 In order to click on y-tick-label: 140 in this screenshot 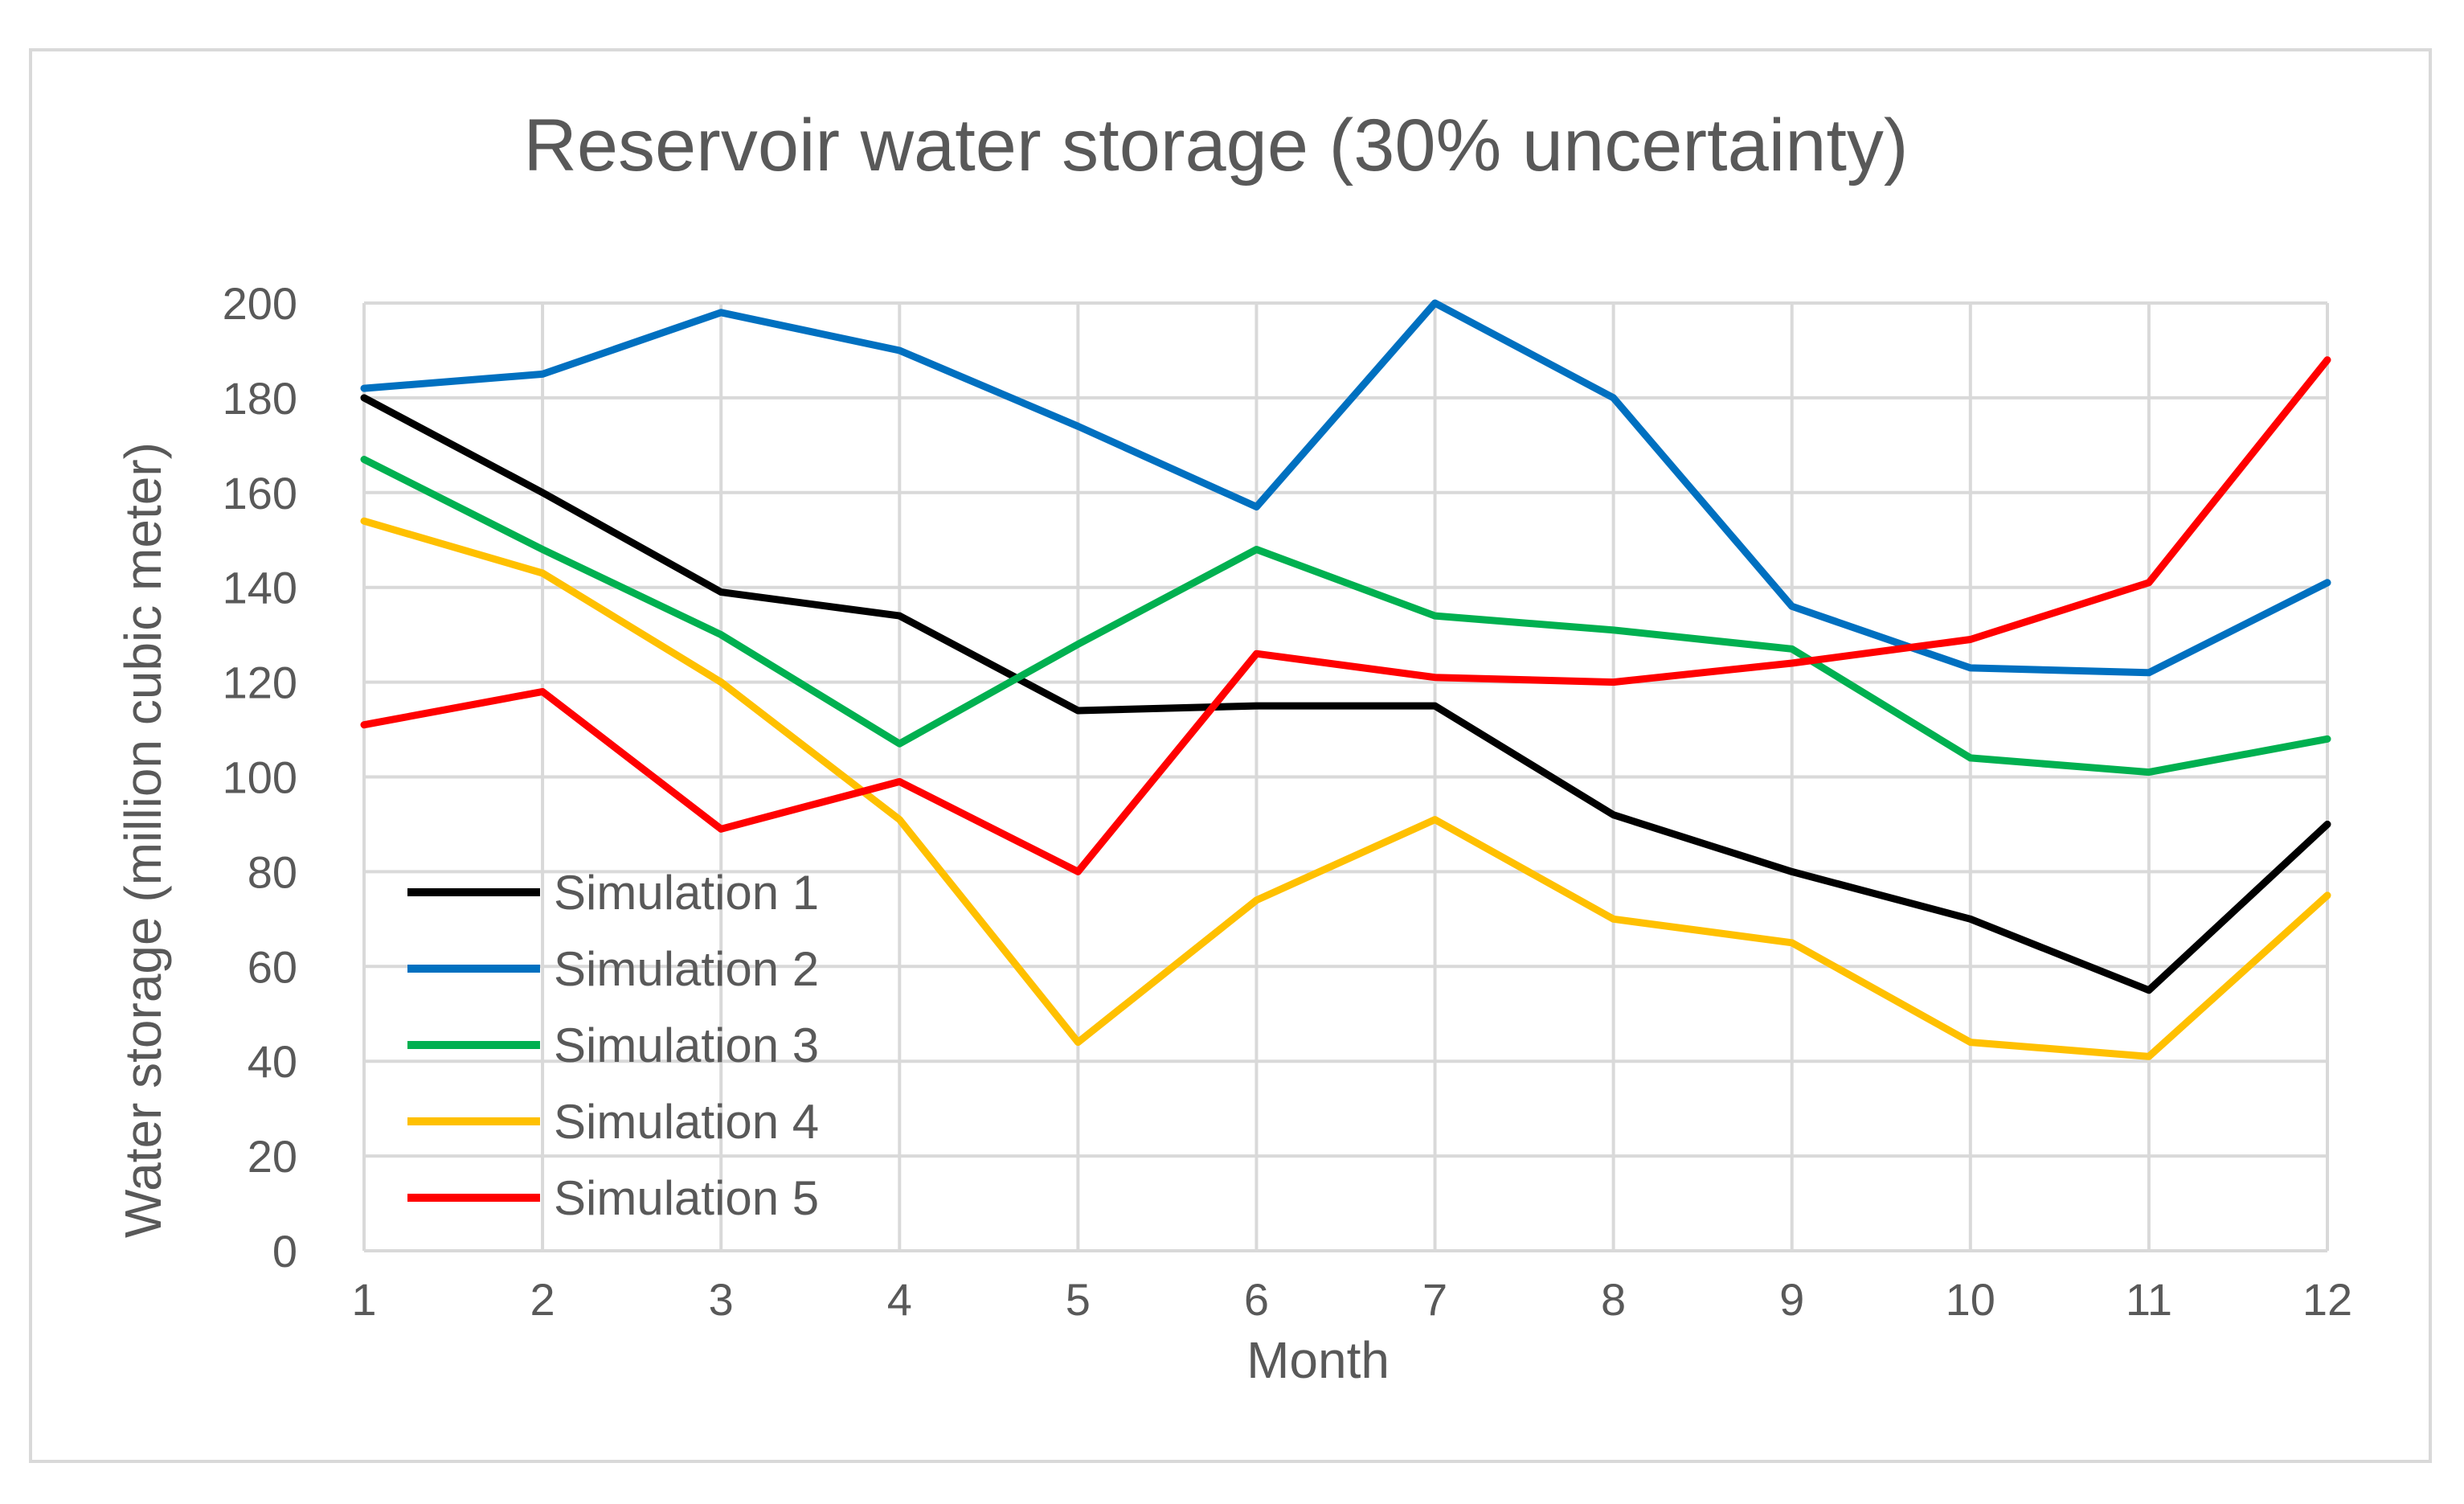, I will do `click(260, 588)`.